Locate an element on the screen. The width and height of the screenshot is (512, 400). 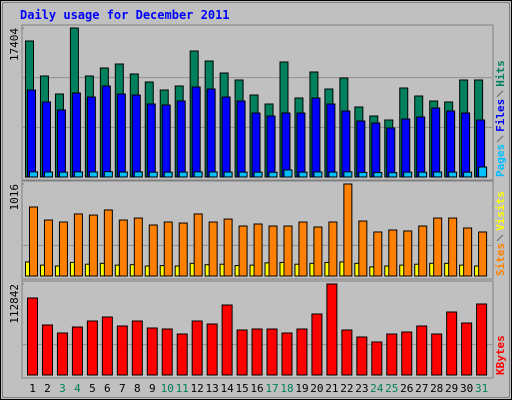
x-tick-label: 10 is located at coordinates (167, 388).